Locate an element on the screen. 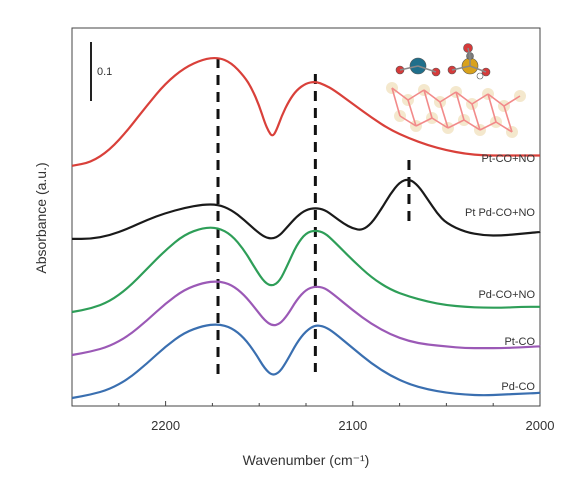 The height and width of the screenshot is (477, 563). curve-label-pd-co: Pd-CO is located at coordinates (518, 387).